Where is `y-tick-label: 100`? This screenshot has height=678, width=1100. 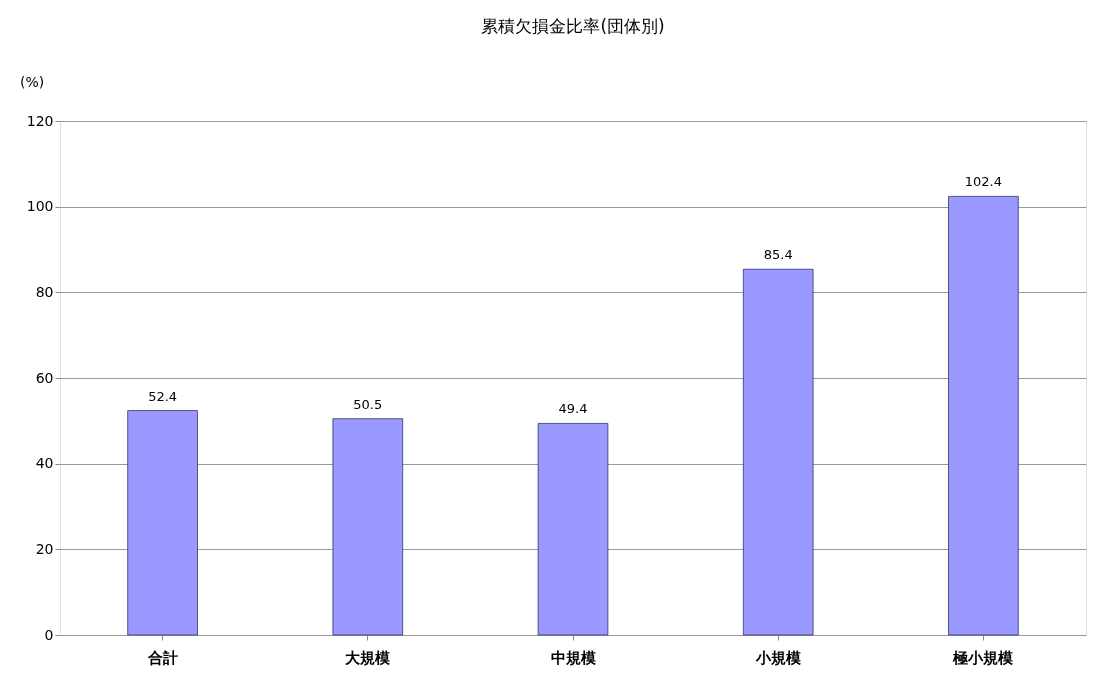
y-tick-label: 100 is located at coordinates (40, 206).